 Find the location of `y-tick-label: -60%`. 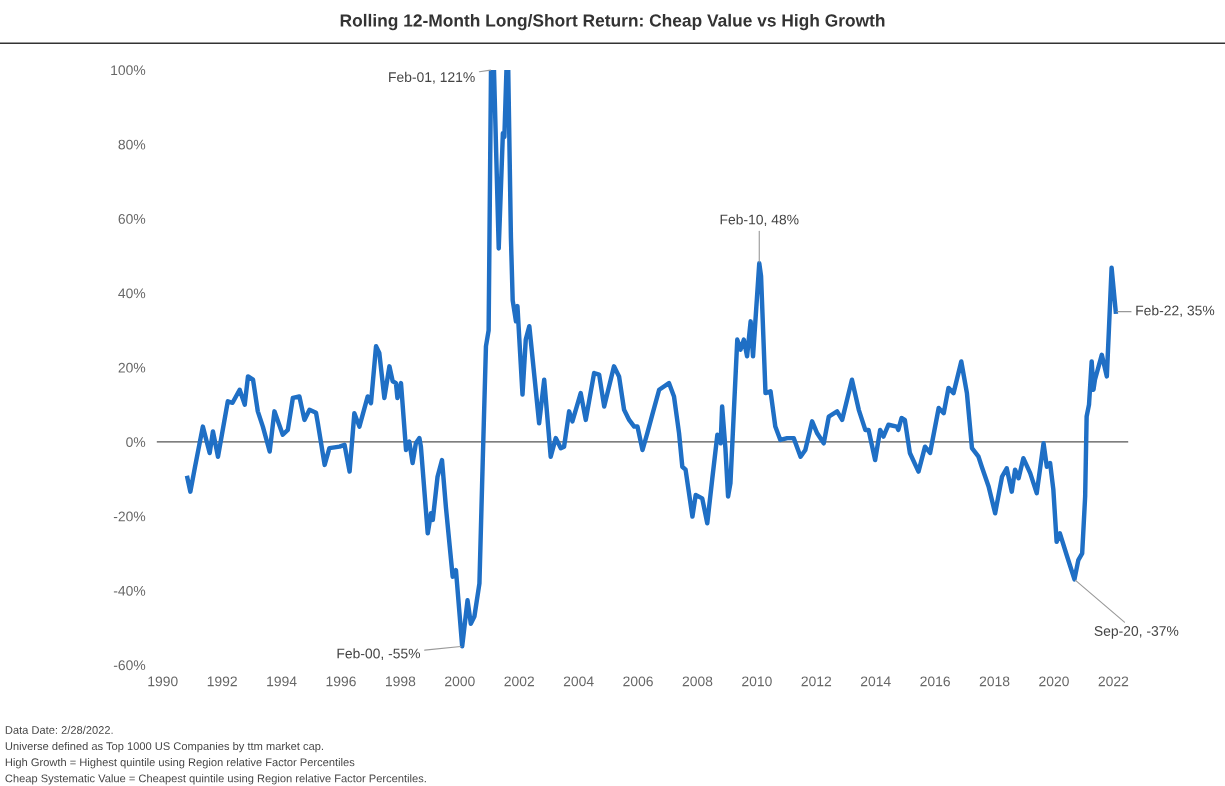

y-tick-label: -60% is located at coordinates (129, 665).